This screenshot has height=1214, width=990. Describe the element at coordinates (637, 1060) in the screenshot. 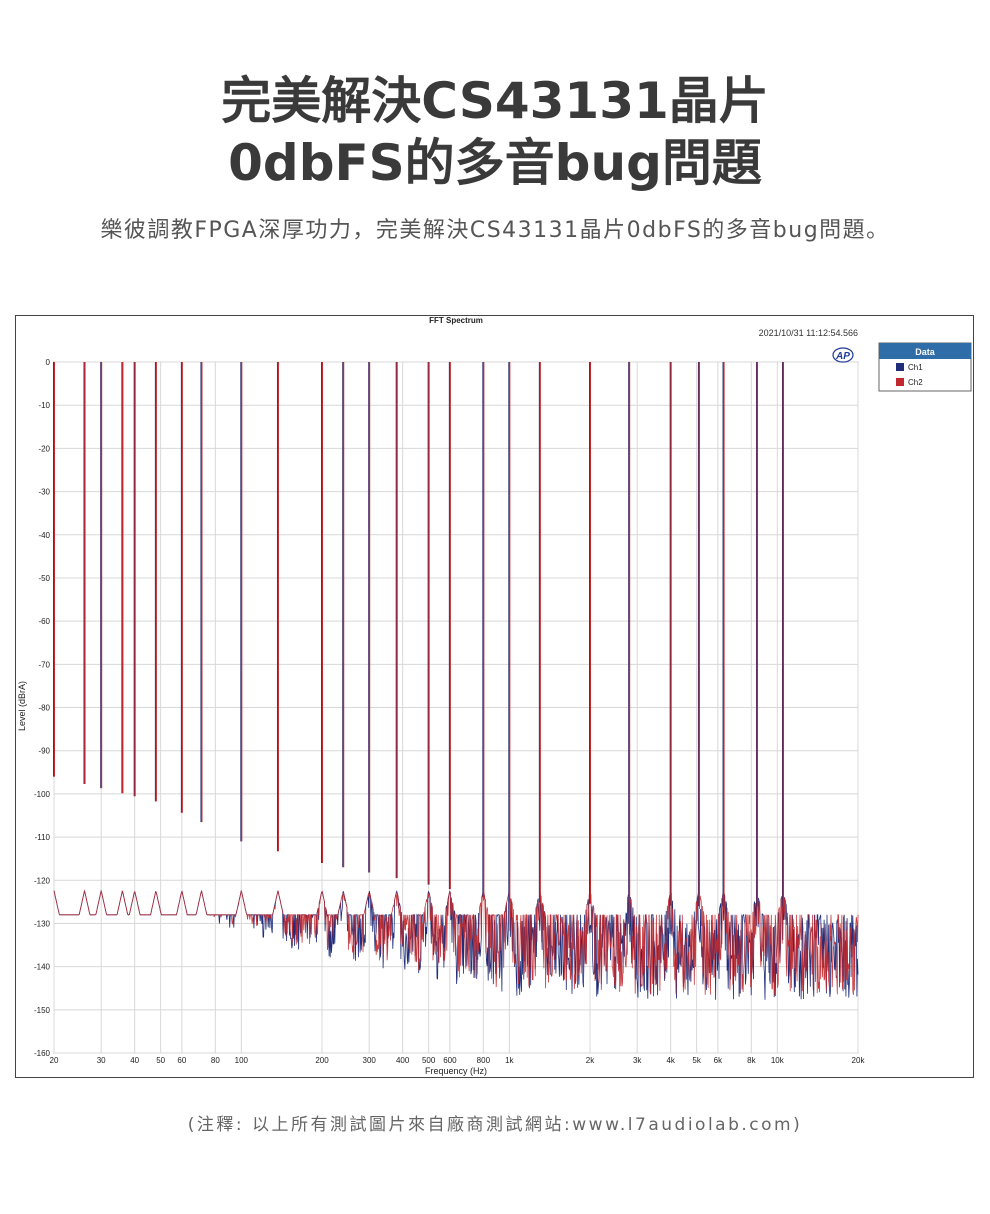

I see `x-tick-label: 3k` at that location.